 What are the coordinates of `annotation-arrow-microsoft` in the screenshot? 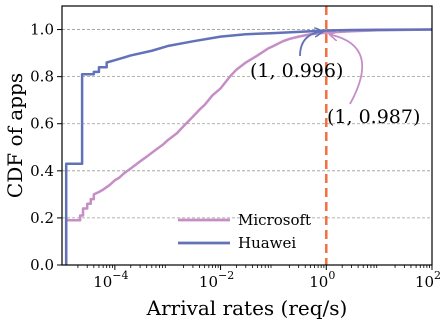 It's located at (347, 70).